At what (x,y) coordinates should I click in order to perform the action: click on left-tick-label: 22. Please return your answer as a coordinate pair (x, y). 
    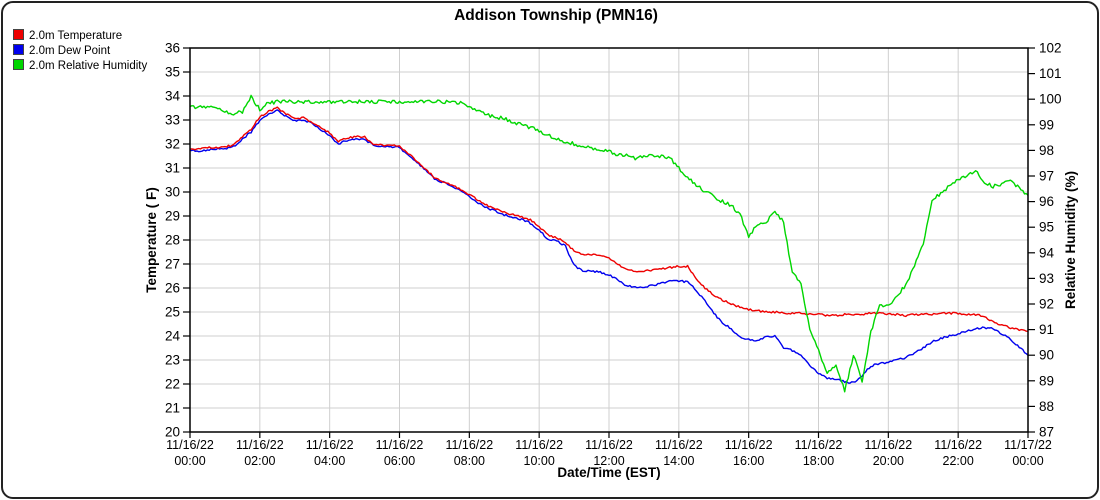
    Looking at the image, I should click on (172, 384).